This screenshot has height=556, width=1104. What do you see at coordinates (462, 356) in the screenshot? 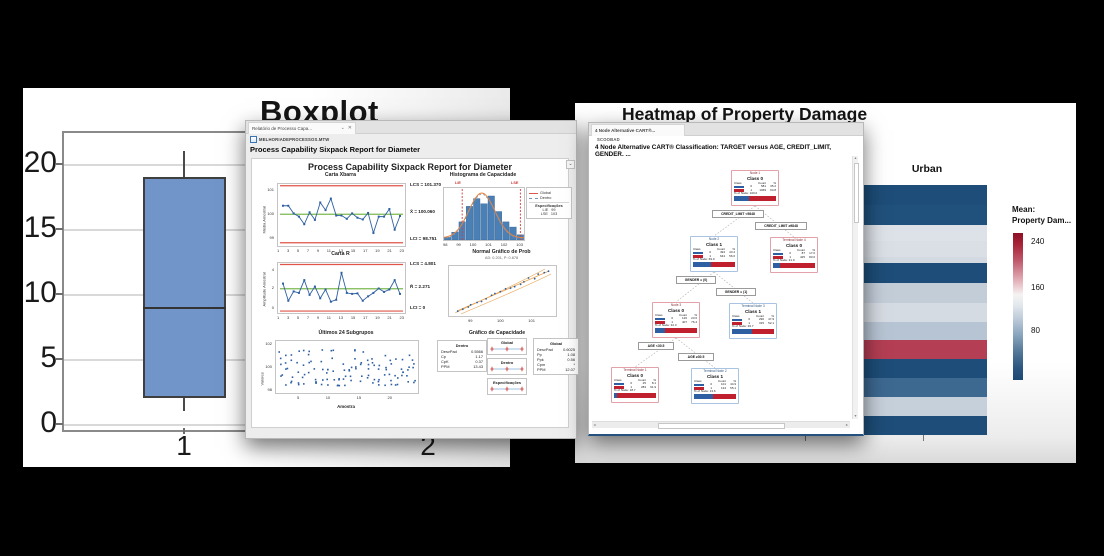
I see `stat-row: Cp 1.17` at bounding box center [462, 356].